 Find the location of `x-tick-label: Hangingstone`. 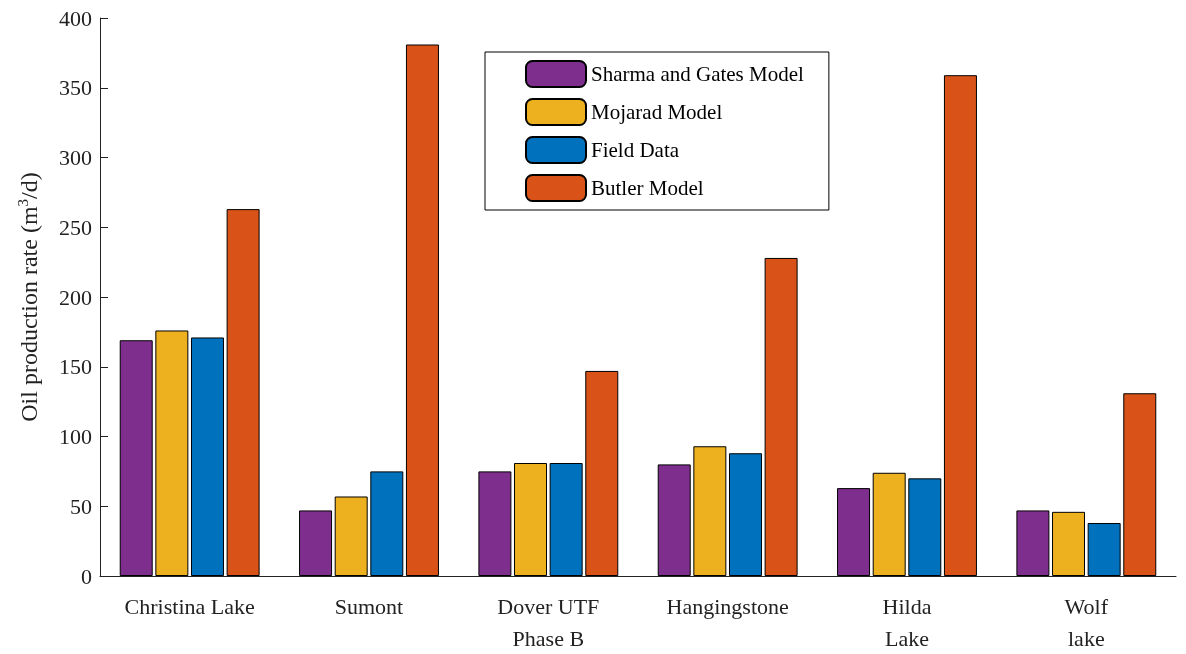

x-tick-label: Hangingstone is located at coordinates (727, 606).